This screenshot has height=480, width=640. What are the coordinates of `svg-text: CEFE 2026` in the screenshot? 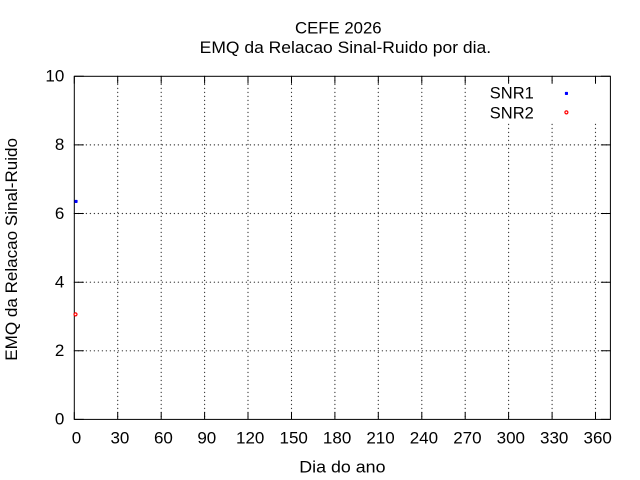 It's located at (338, 28).